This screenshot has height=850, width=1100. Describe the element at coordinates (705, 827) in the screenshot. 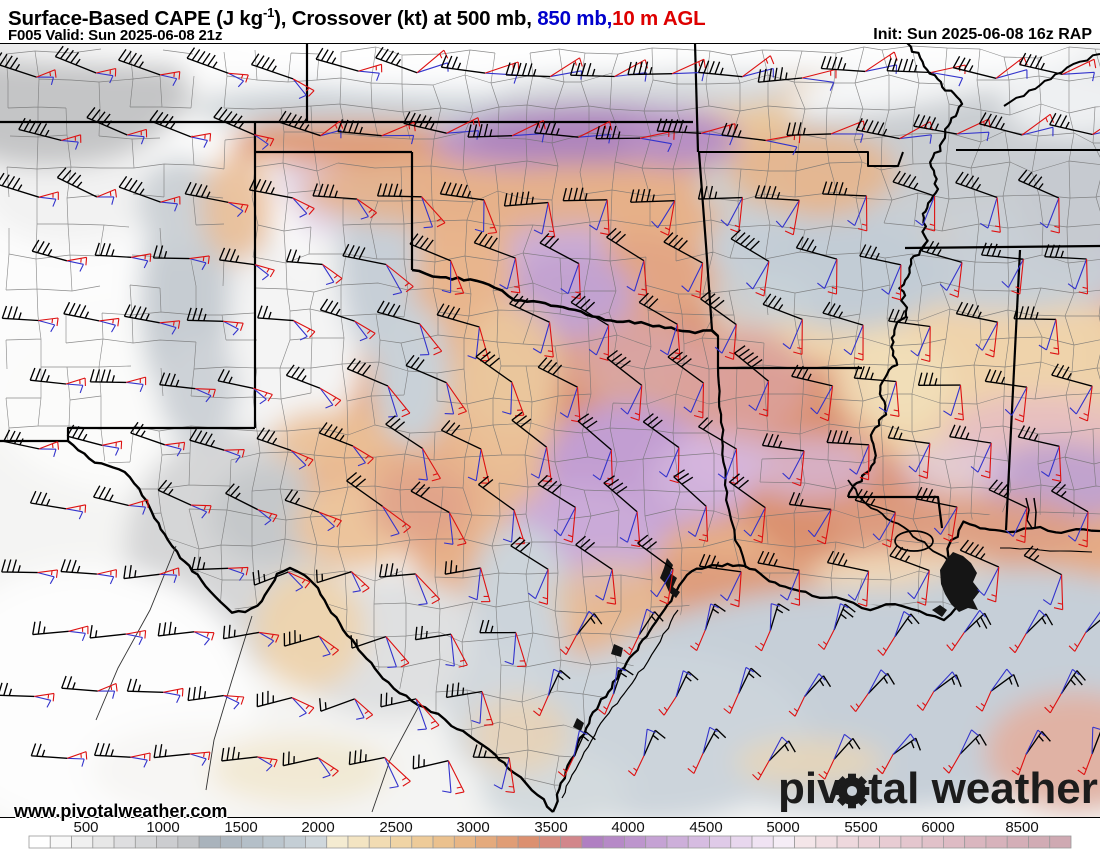

I see `svg-text: 4500` at that location.